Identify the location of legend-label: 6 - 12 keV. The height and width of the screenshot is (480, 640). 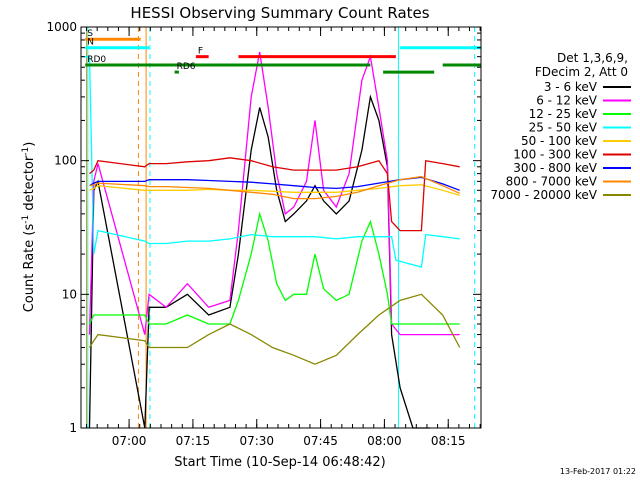
(567, 101).